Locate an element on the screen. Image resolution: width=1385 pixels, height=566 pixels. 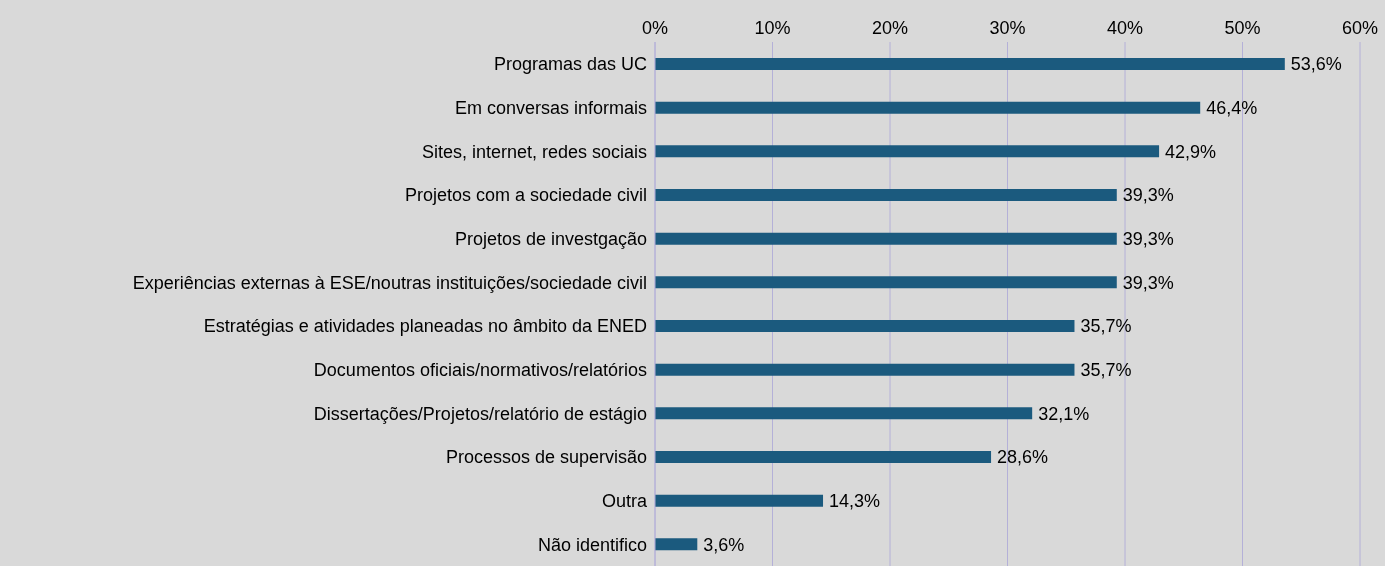
y-tick-label: Projetos de investgação is located at coordinates (550, 238).